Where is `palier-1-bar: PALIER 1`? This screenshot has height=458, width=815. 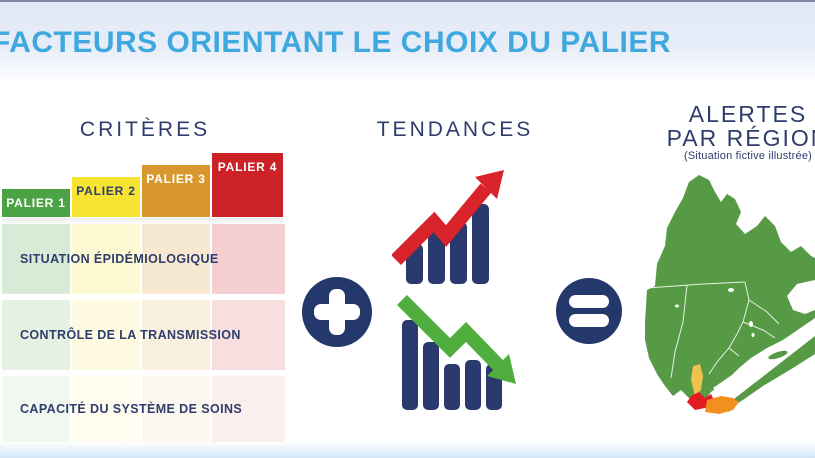
palier-1-bar: PALIER 1 is located at coordinates (36, 203).